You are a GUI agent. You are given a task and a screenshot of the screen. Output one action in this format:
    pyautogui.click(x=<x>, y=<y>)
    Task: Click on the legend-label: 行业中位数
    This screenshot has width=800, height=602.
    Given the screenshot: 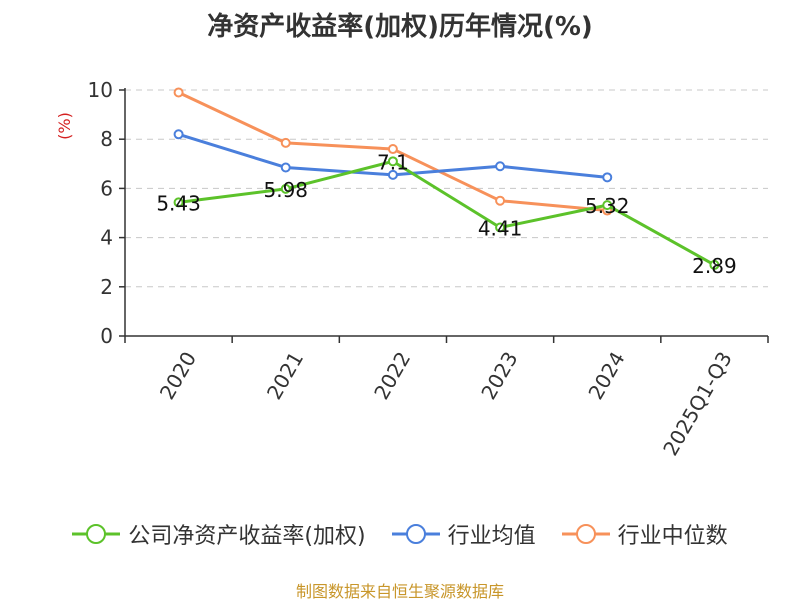 What is the action you would take?
    pyautogui.click(x=672, y=536)
    